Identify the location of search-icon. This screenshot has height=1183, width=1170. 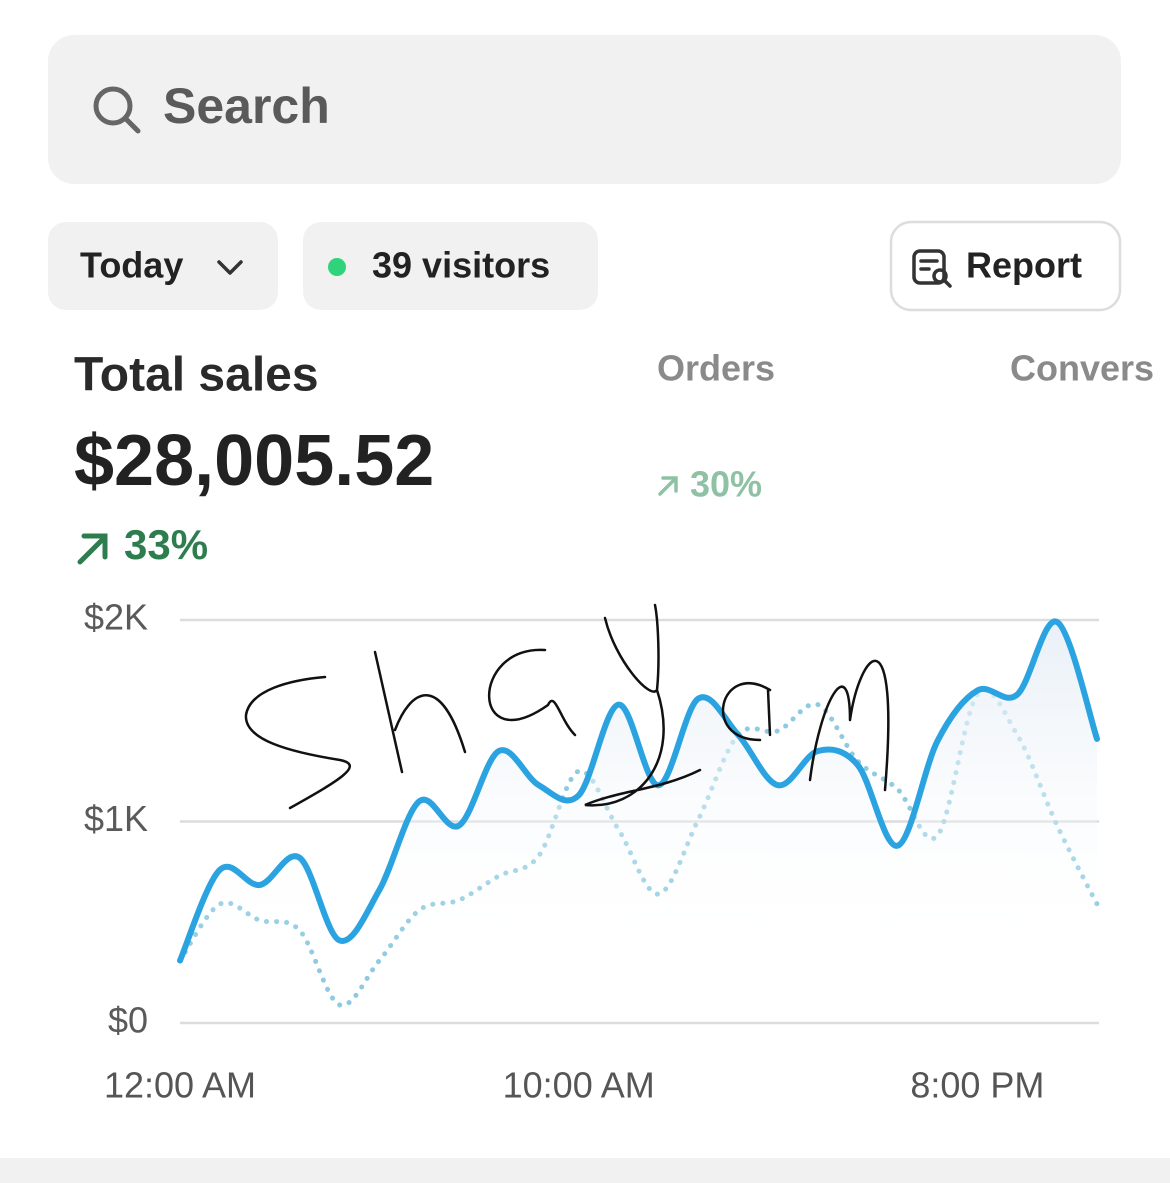
(117, 110).